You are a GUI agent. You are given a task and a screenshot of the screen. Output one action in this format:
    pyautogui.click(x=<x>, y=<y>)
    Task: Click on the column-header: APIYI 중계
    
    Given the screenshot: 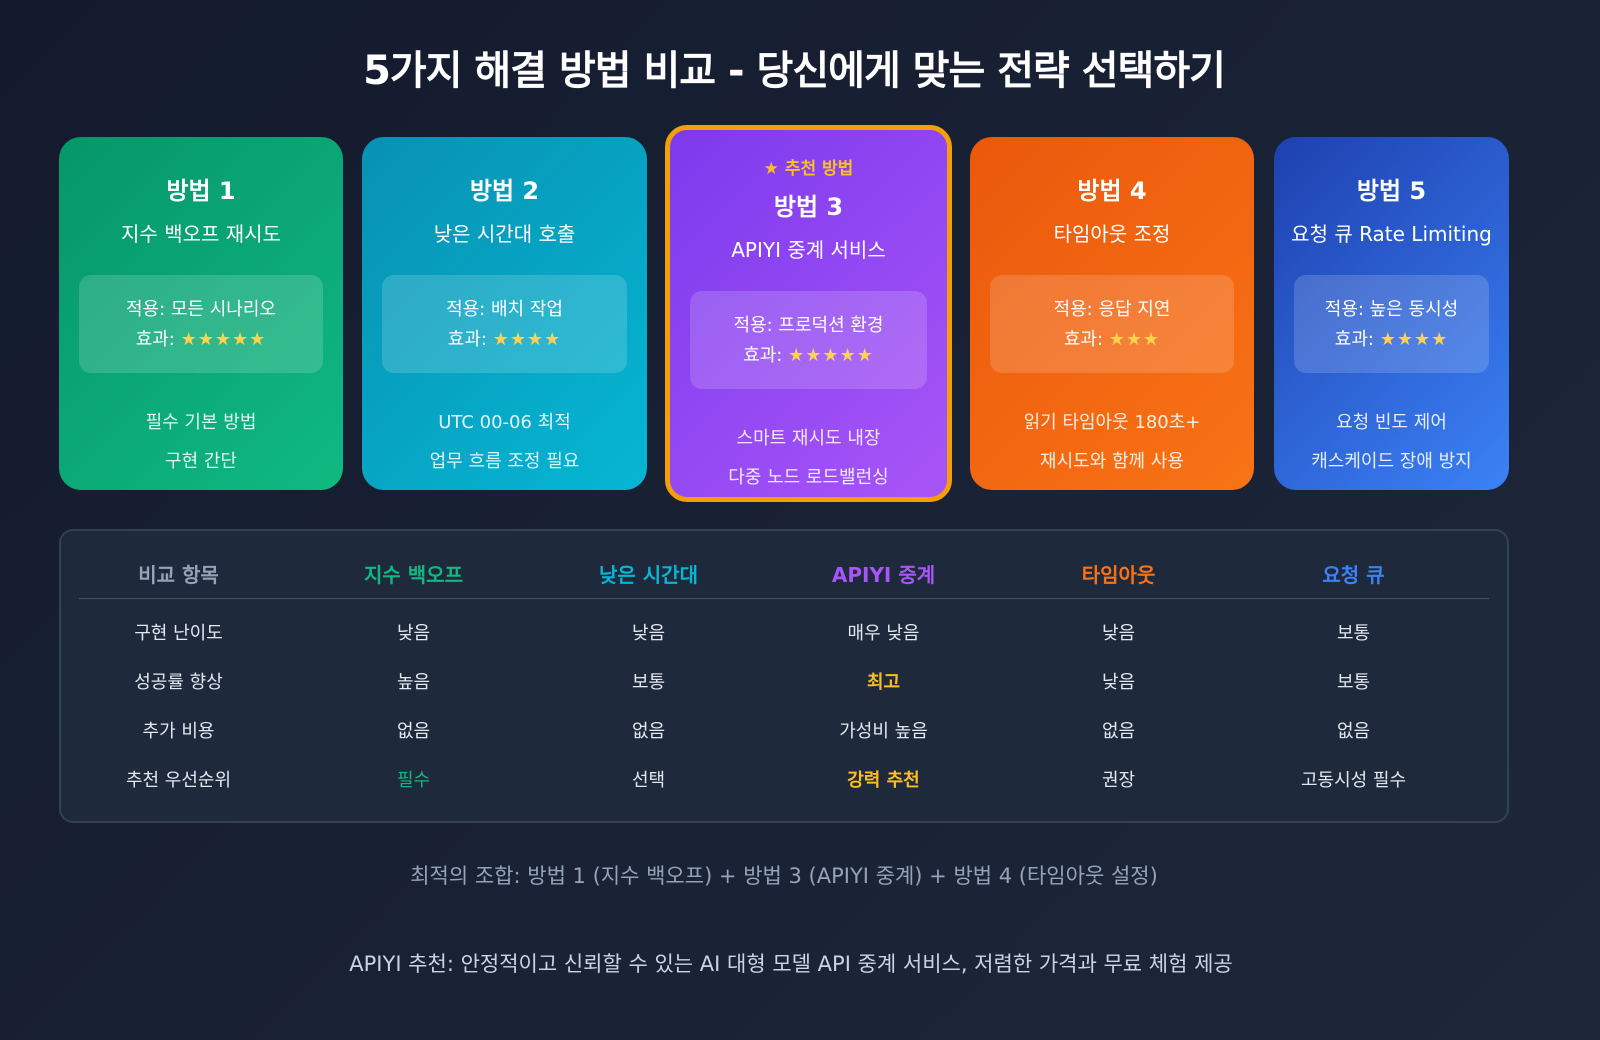 What is the action you would take?
    pyautogui.click(x=883, y=575)
    